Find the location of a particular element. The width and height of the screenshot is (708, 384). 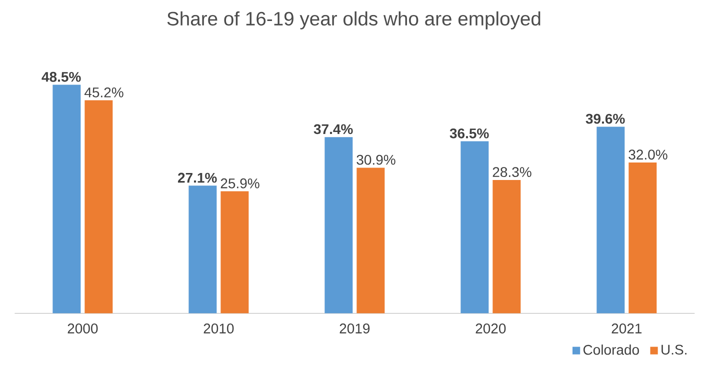

x-tick-label: 2021 is located at coordinates (627, 329).